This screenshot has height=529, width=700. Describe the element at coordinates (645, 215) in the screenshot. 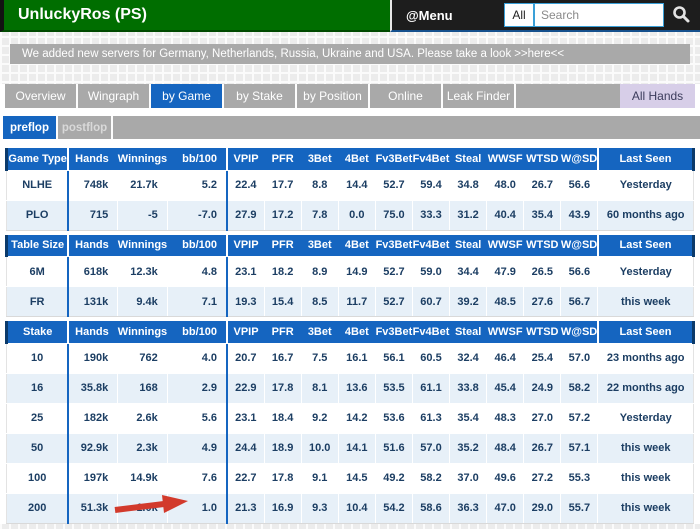

I see `stat-cell: 60 months ago` at that location.